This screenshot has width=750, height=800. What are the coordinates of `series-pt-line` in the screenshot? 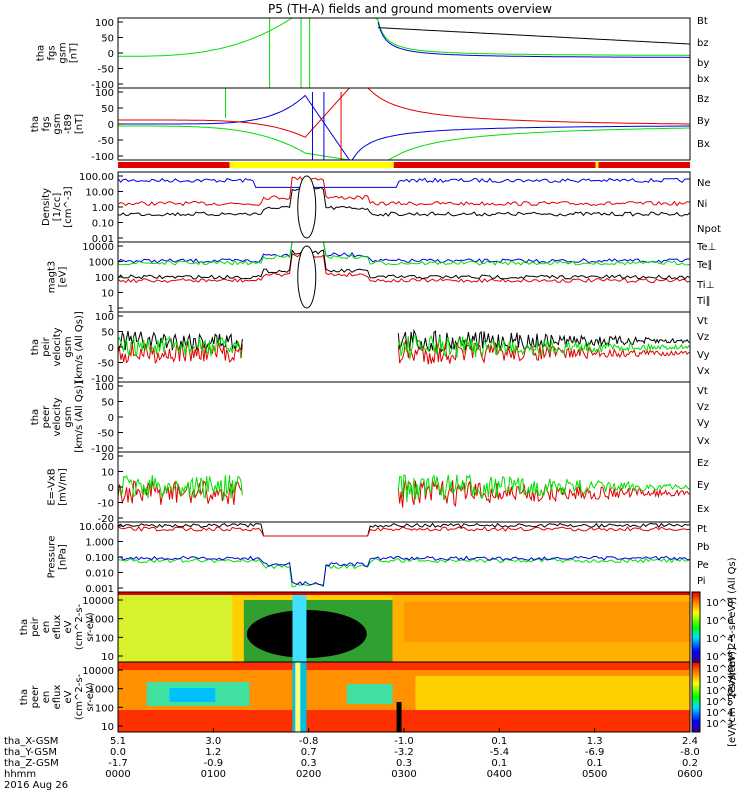 It's located at (404, 529).